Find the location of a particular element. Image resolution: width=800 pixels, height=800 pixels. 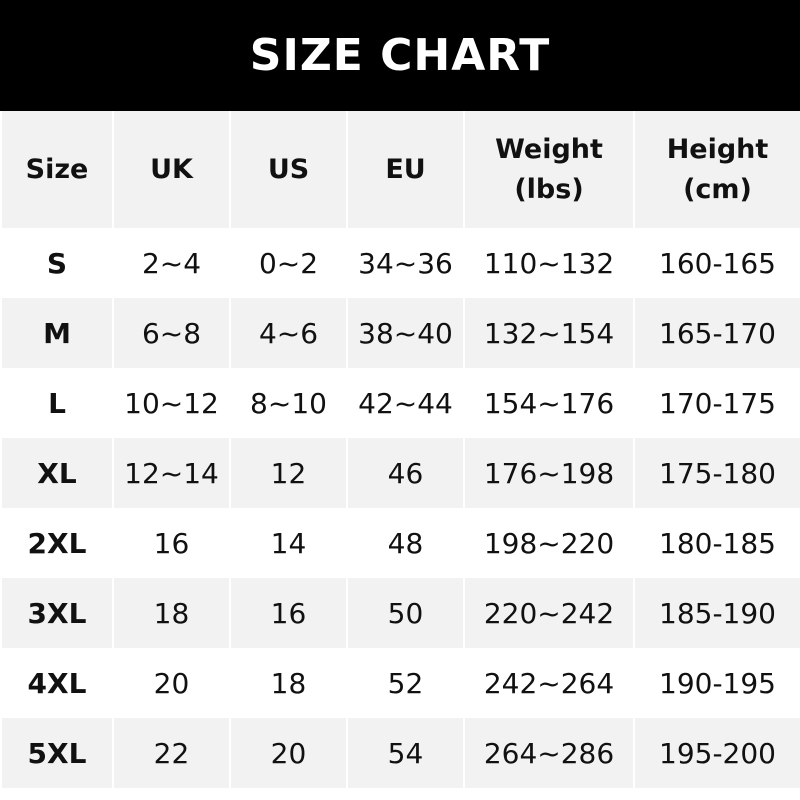

column-header: Weight (lbs) is located at coordinates (549, 169).